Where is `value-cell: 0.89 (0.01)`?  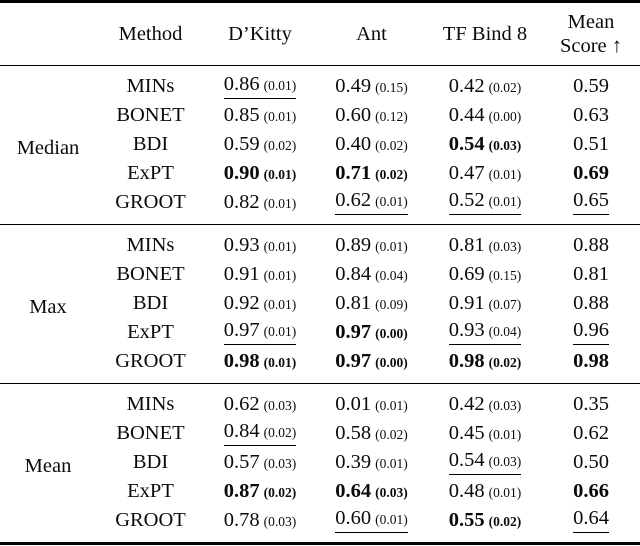
value-cell: 0.89 (0.01) is located at coordinates (371, 244).